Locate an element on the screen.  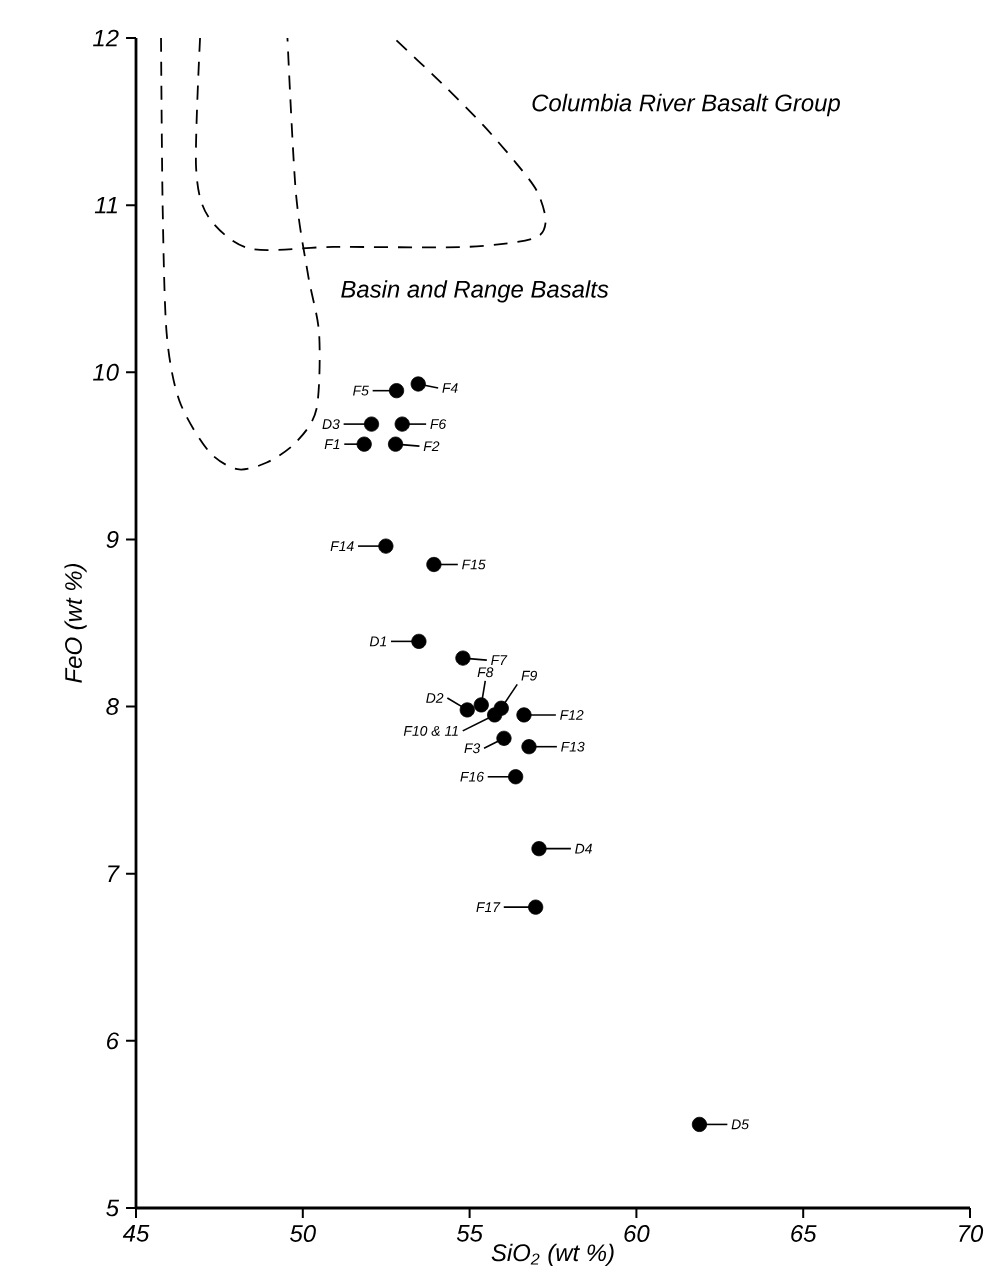
y-tick-label: 6 is located at coordinates (113, 1041).